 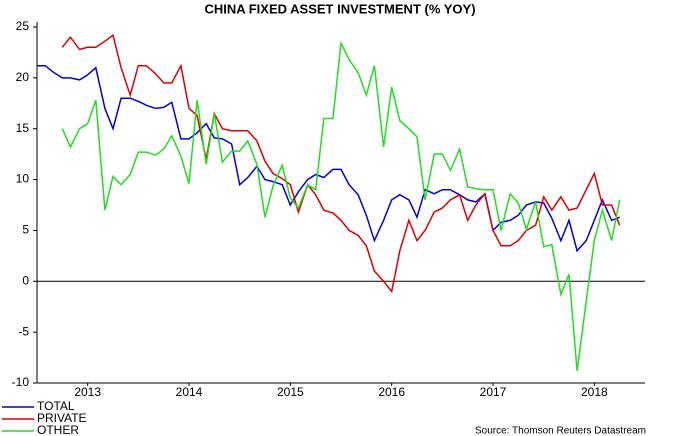 I want to click on source: Source: Thomson Reuters Datastream, so click(x=560, y=431).